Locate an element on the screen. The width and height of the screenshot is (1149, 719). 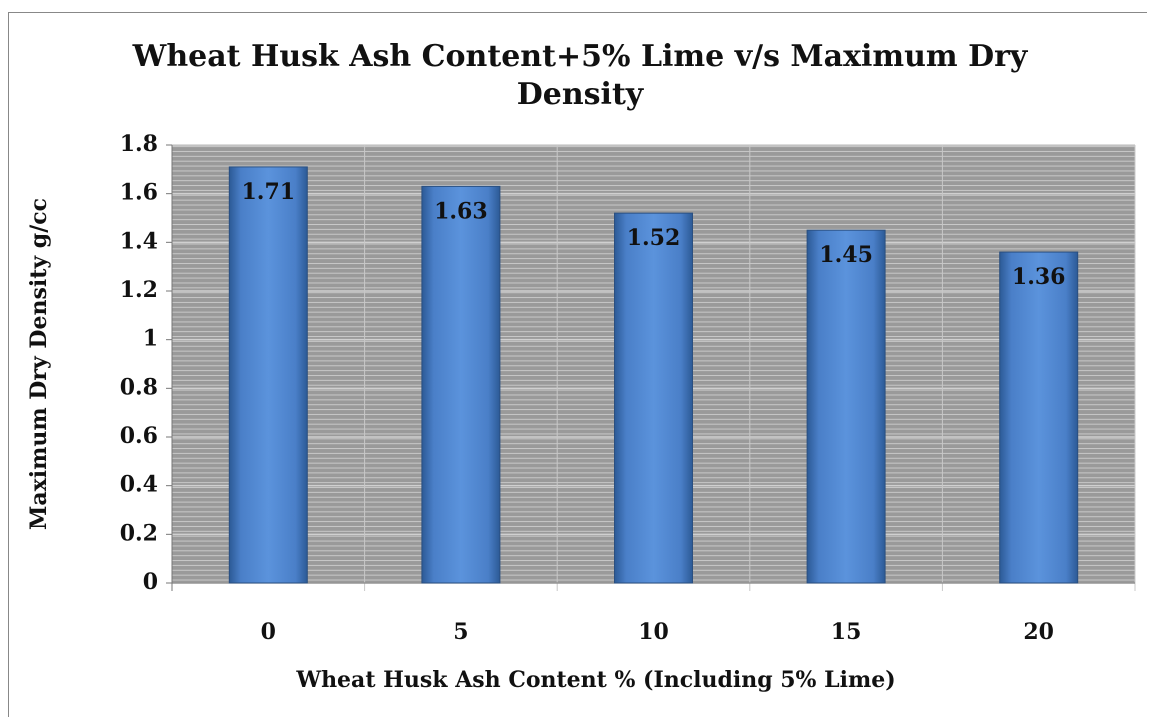
y-tick-label: 1.6 is located at coordinates (139, 193).